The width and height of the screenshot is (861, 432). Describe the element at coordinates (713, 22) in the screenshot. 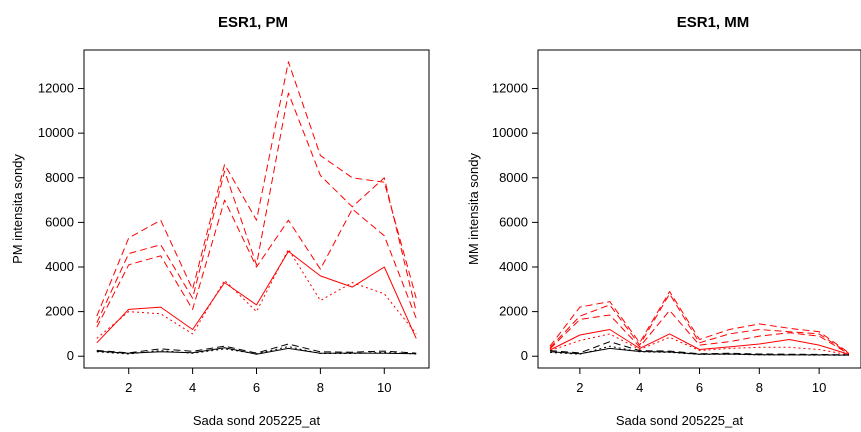

I see `chart-title: ESR1, MM` at that location.